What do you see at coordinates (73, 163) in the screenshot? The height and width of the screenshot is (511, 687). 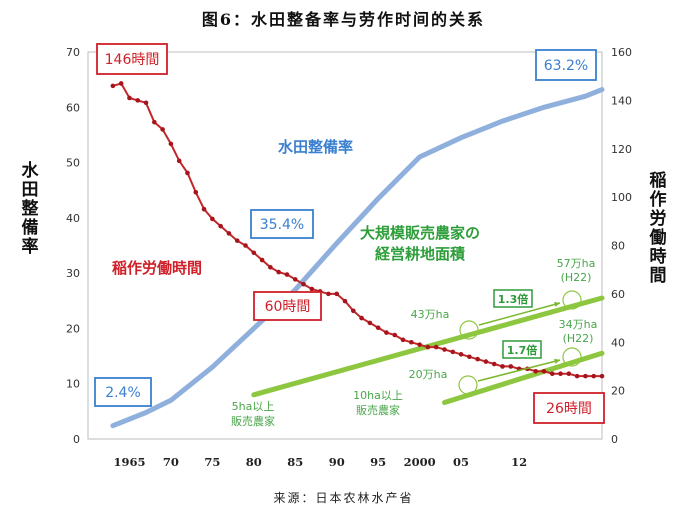 I see `left-tick-label: 50` at bounding box center [73, 163].